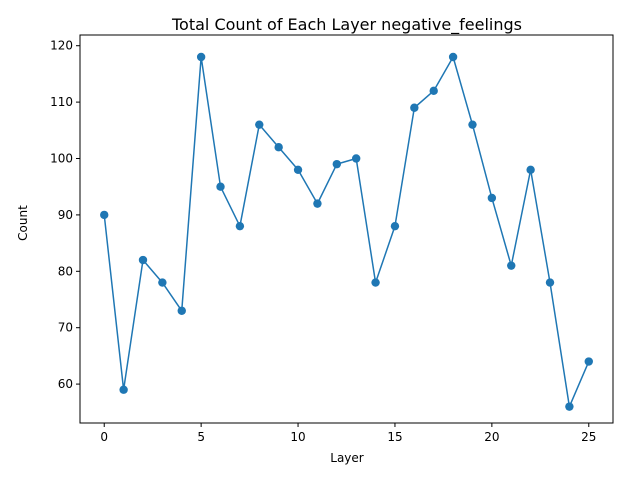 The image size is (640, 480). I want to click on y-axis-ticks: 60 70 80 90 100 110 120, so click(65, 215).